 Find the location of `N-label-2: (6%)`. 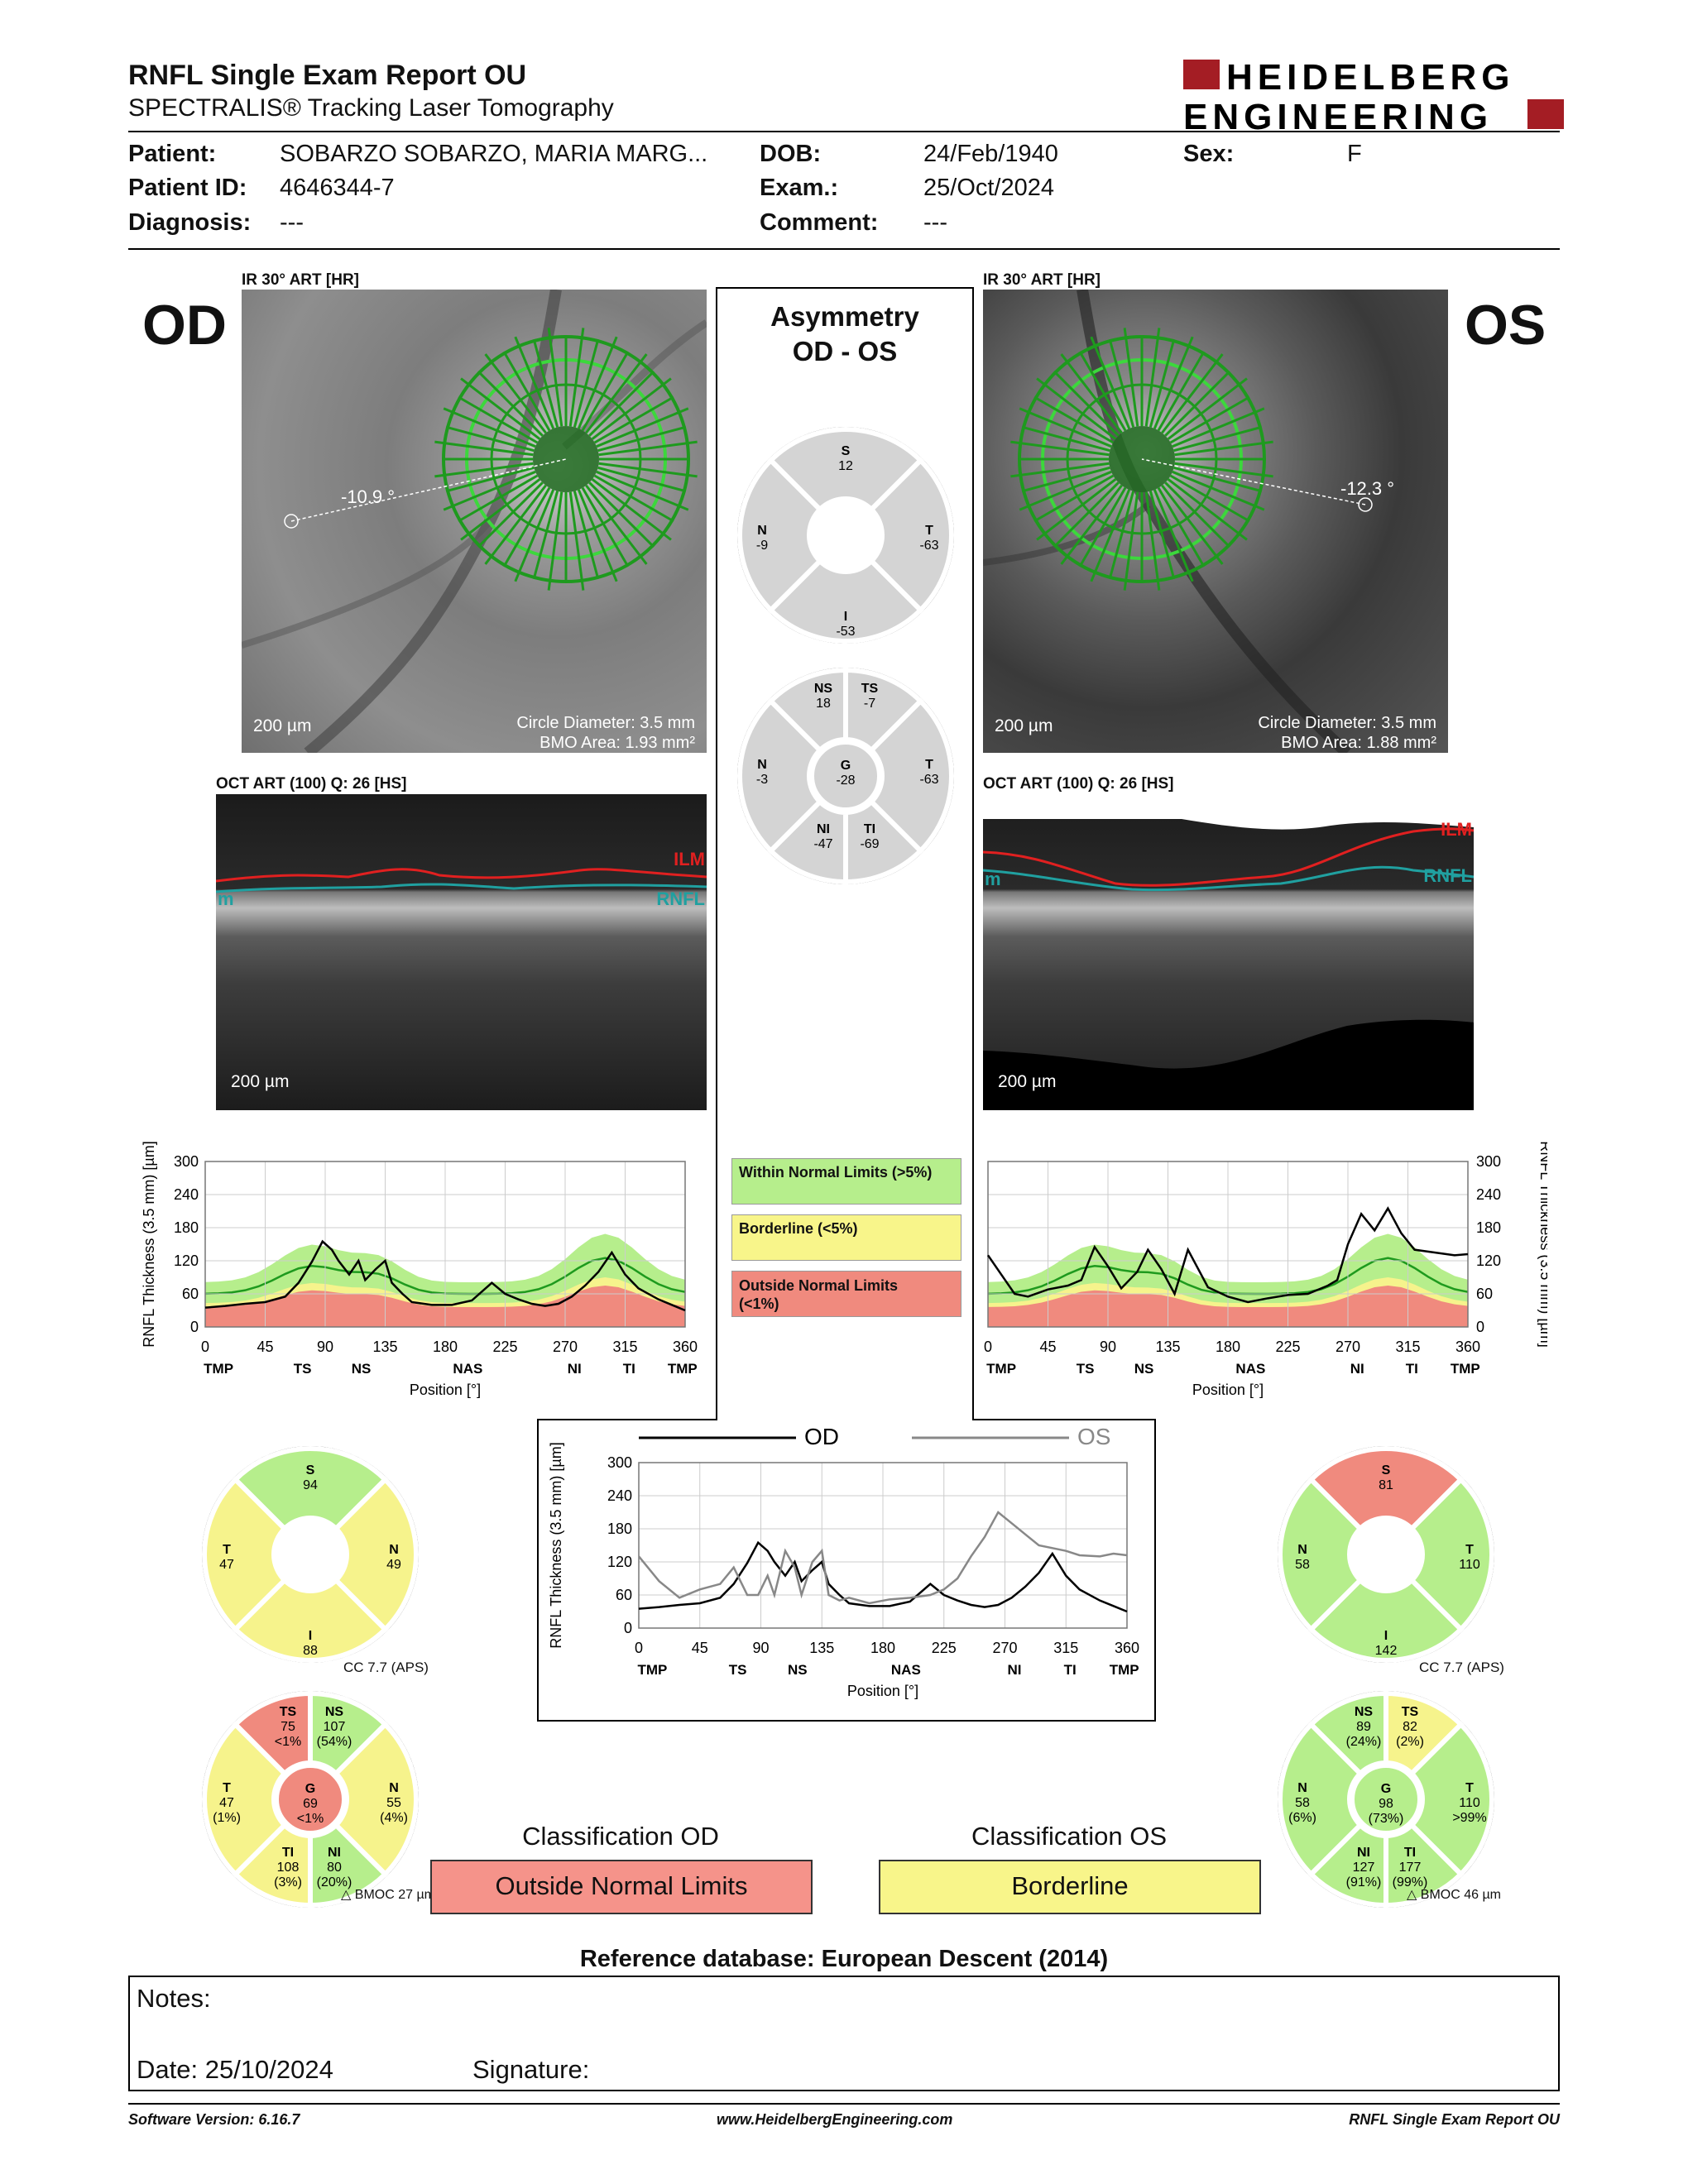

N-label-2: (6%) is located at coordinates (1302, 1818).